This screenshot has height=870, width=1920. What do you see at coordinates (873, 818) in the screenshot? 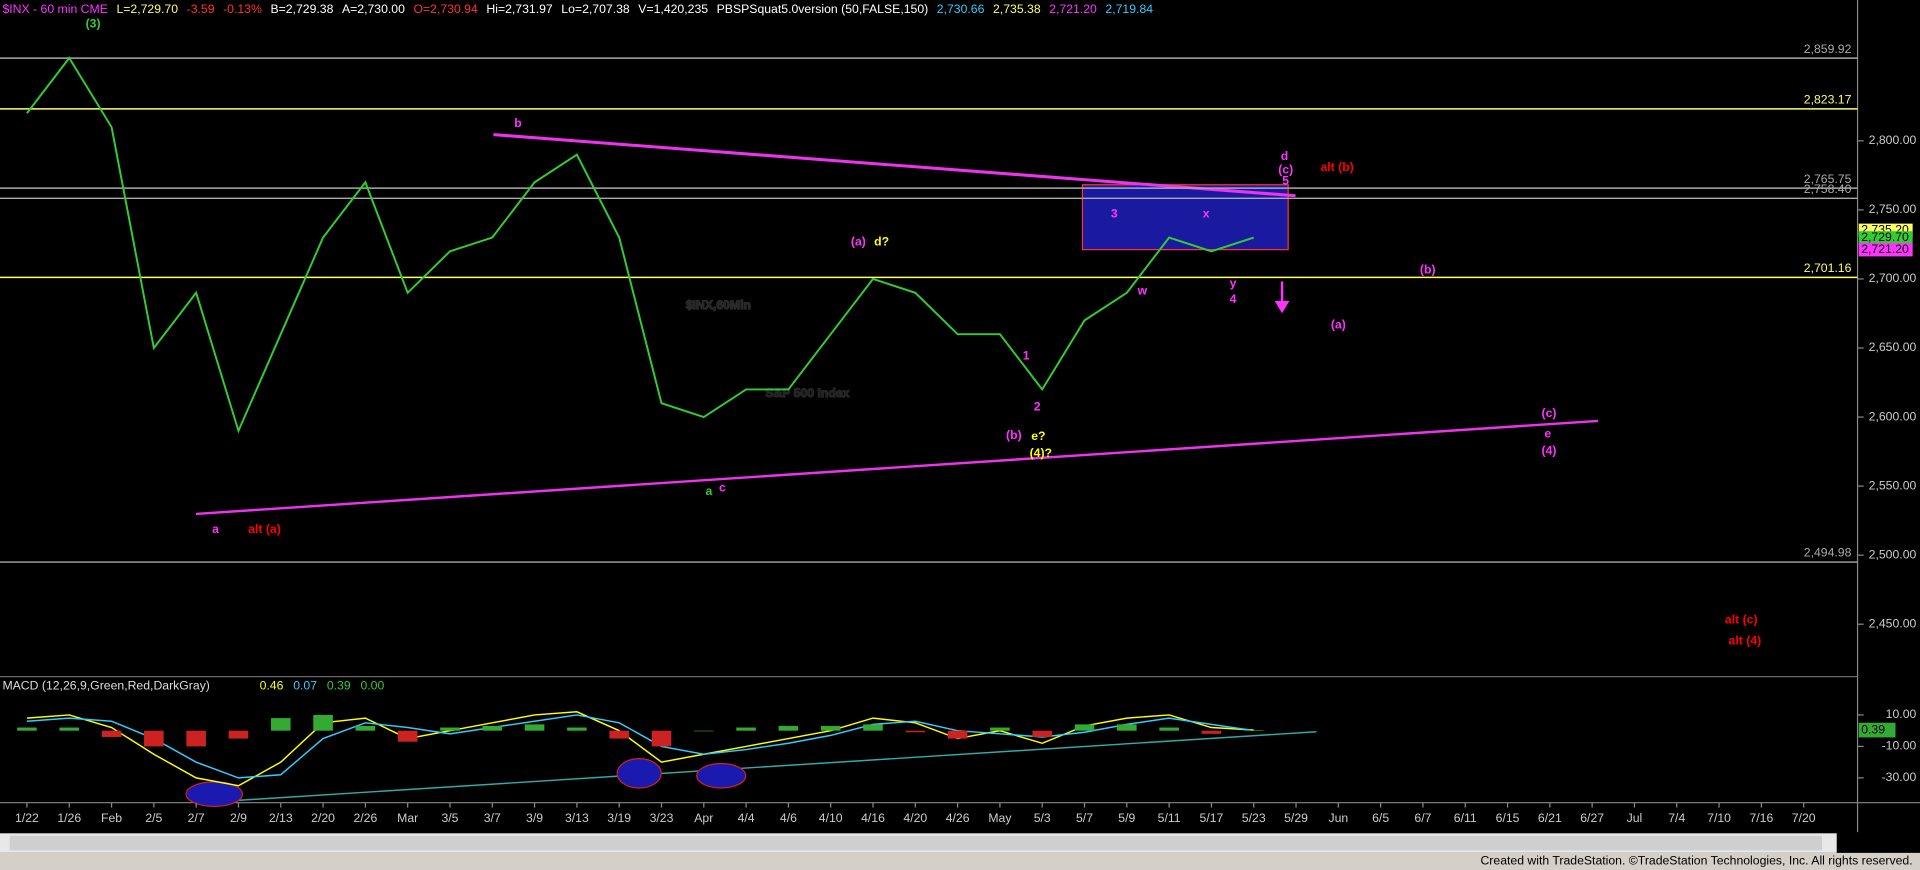
I see `x-tick-label: 4/16` at bounding box center [873, 818].